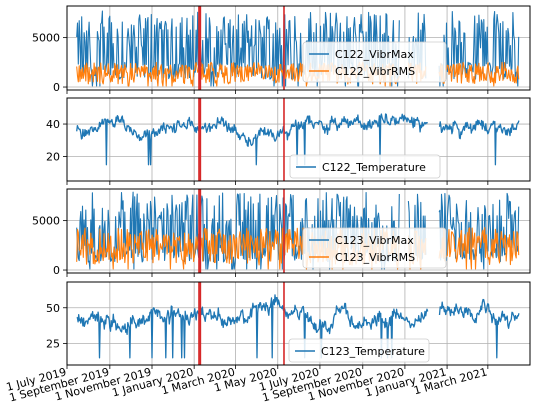 This screenshot has height=417, width=550. What do you see at coordinates (375, 71) in the screenshot?
I see `legend-label: C122_VibrRMS` at bounding box center [375, 71].